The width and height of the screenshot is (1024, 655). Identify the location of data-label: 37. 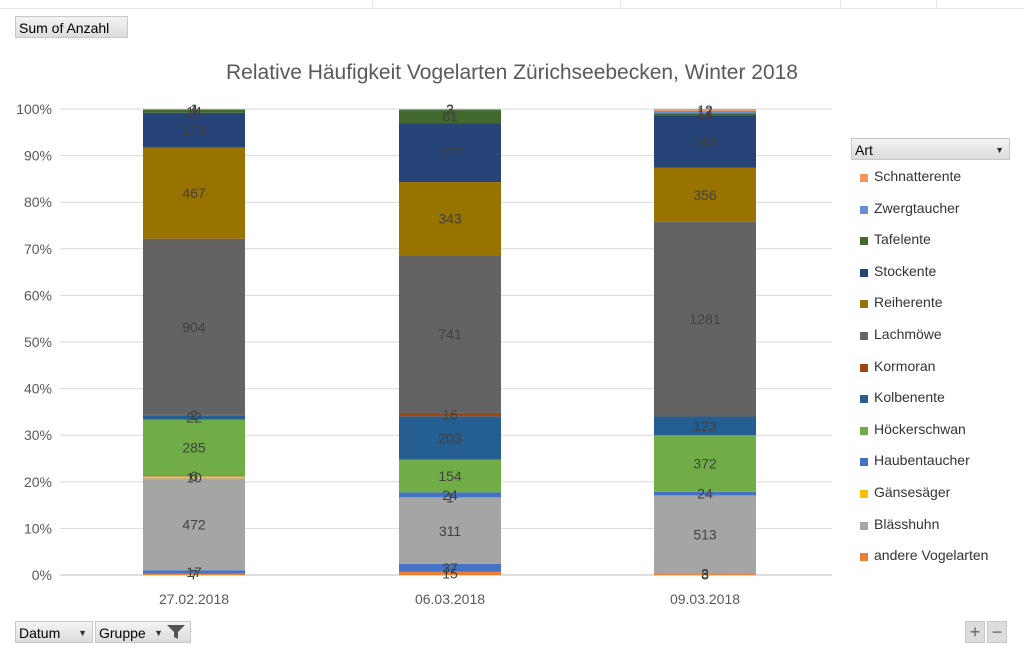
(450, 568).